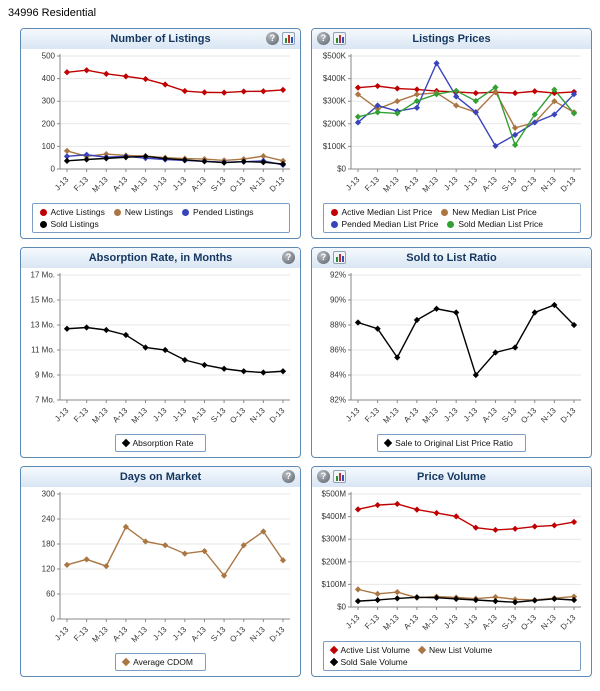 The width and height of the screenshot is (600, 691). What do you see at coordinates (489, 212) in the screenshot?
I see `legend-item: New Median List Price` at bounding box center [489, 212].